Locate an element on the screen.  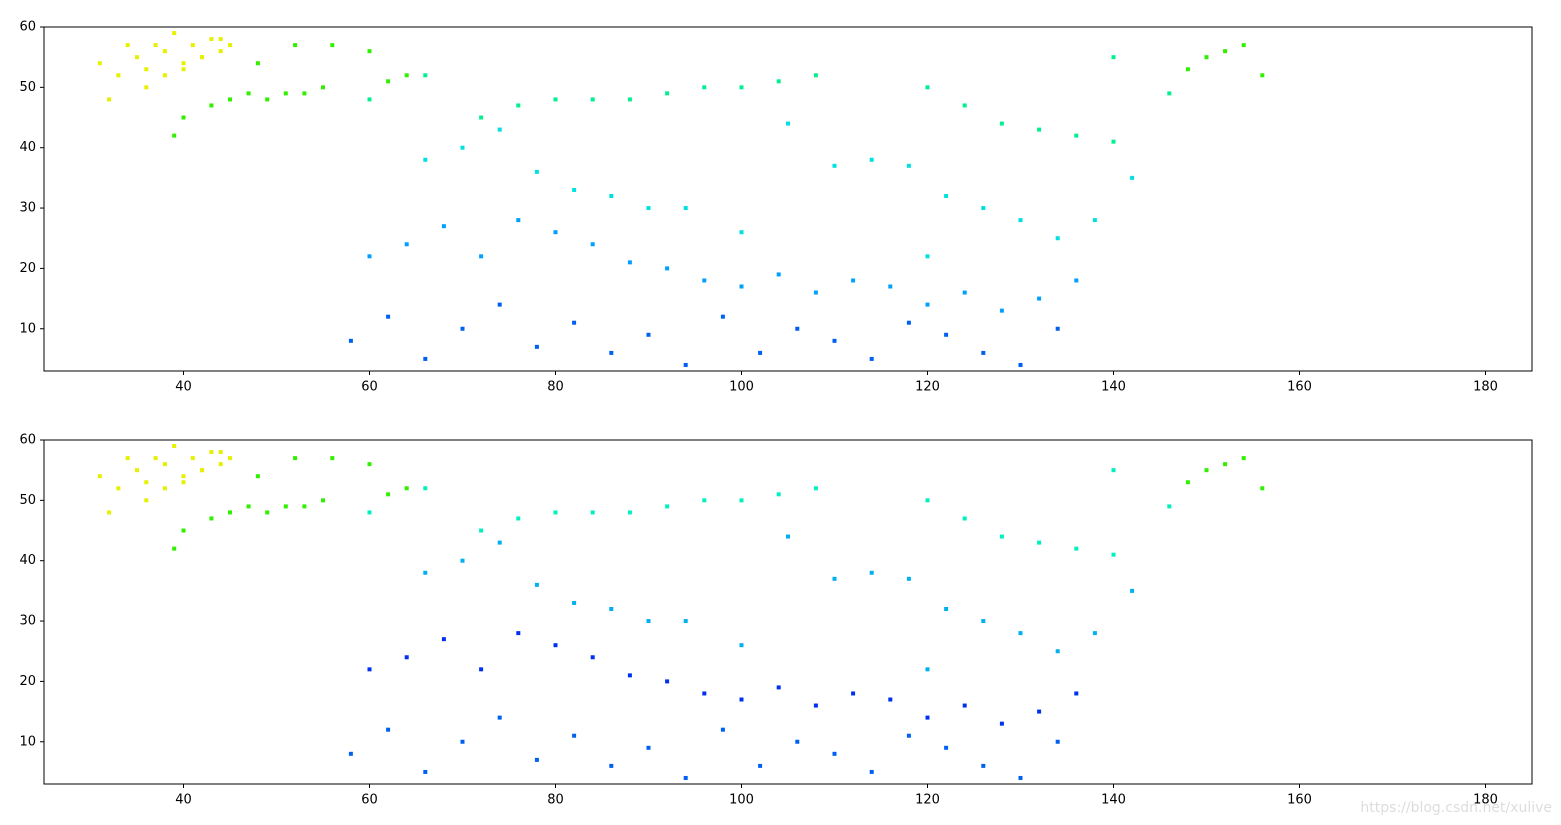
x-tick-label: 120 is located at coordinates (927, 387).